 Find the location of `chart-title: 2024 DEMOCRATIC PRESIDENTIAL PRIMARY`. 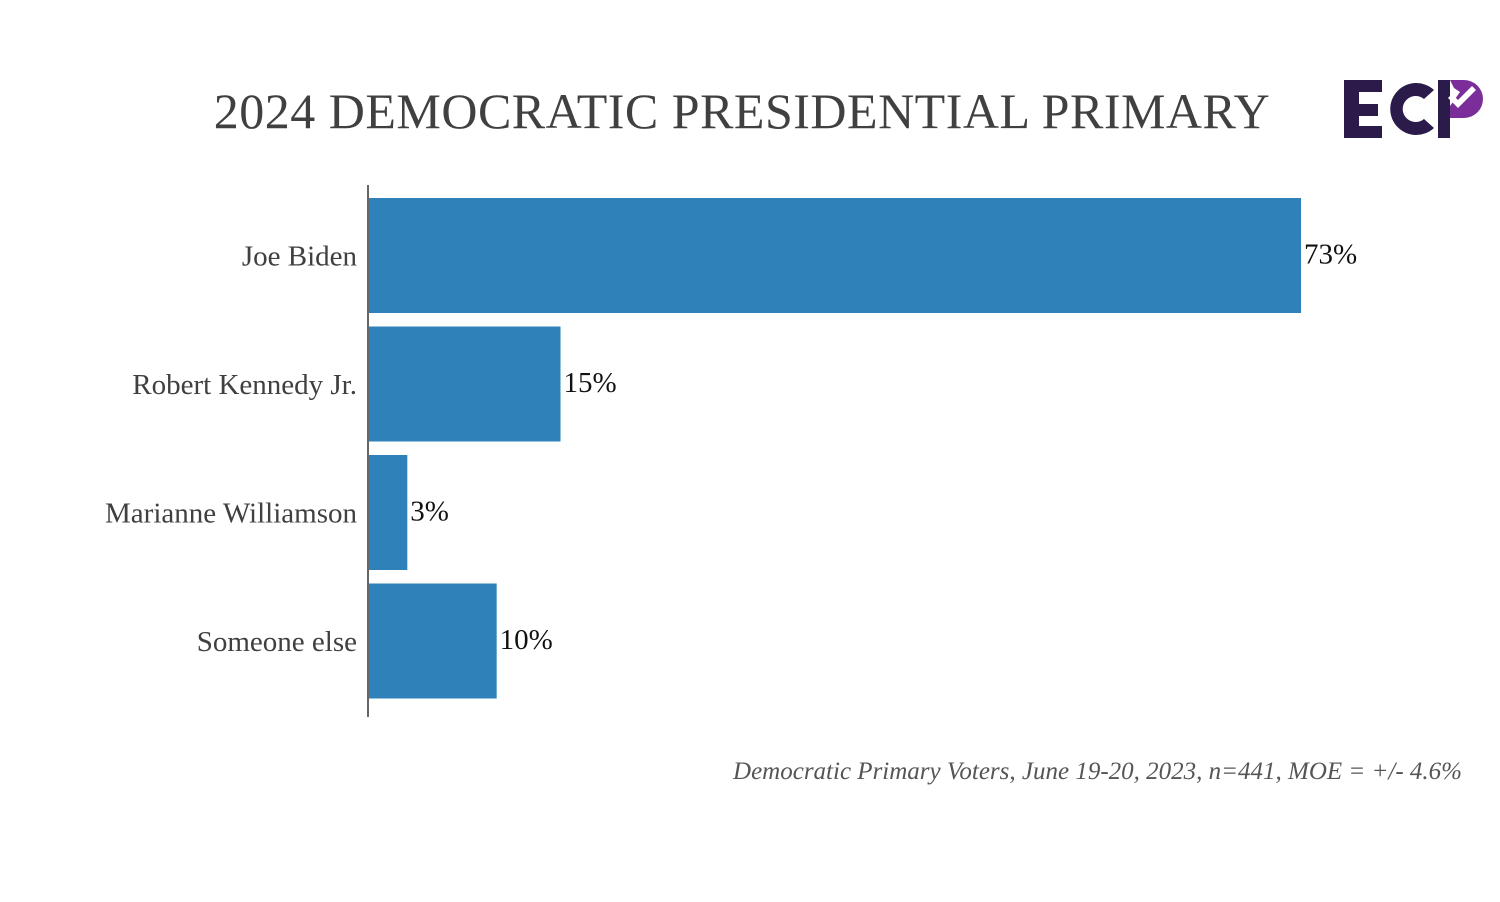

chart-title: 2024 DEMOCRATIC PRESIDENTIAL PRIMARY is located at coordinates (742, 111).